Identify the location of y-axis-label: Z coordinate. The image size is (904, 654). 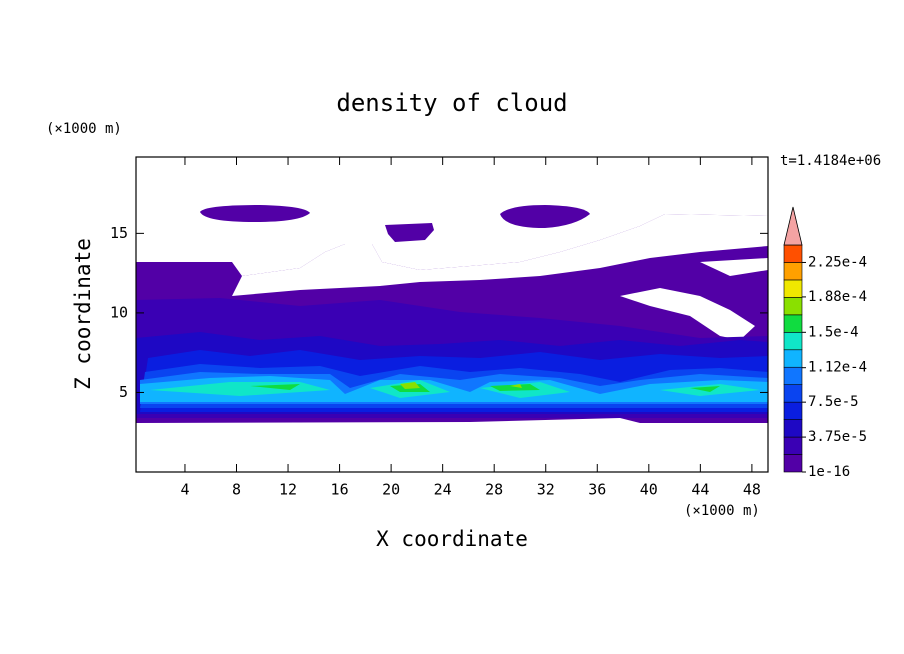
(83, 314).